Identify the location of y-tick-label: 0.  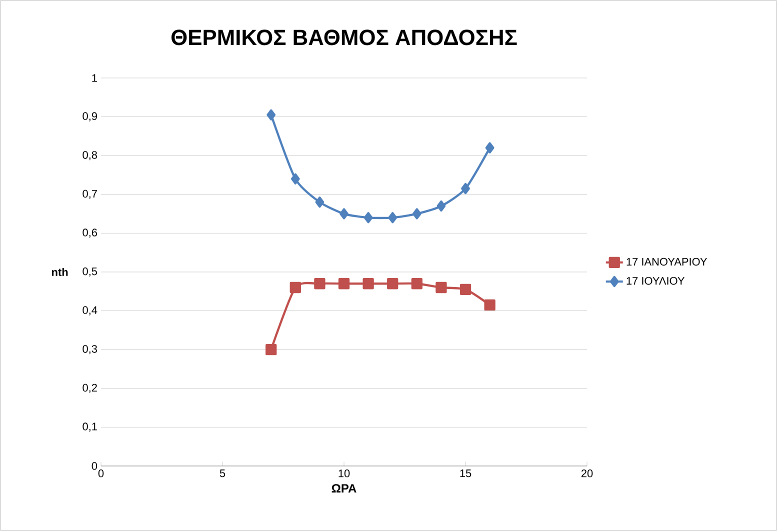
(95, 466).